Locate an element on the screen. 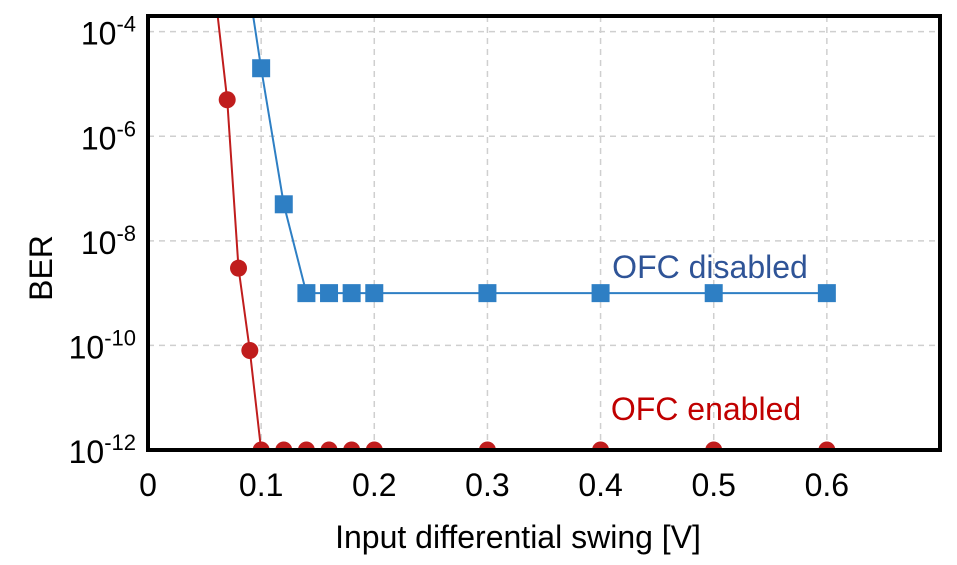 The height and width of the screenshot is (565, 957). y-tick-labels: 10⁻⁴ 10⁻⁶ 10⁻⁸ 10⁻¹⁰ 10⁻¹² is located at coordinates (102, 241).